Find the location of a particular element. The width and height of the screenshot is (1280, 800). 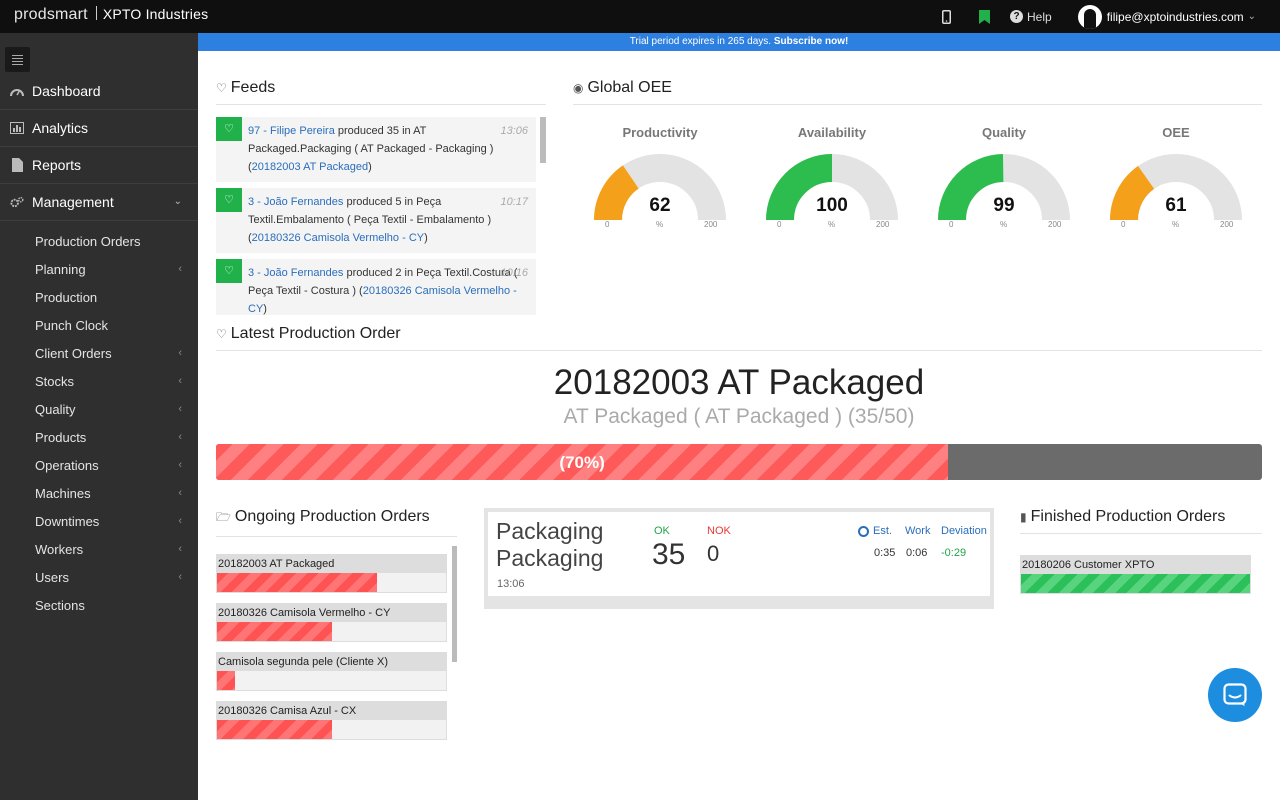

bar-chart-icon is located at coordinates (17, 128).